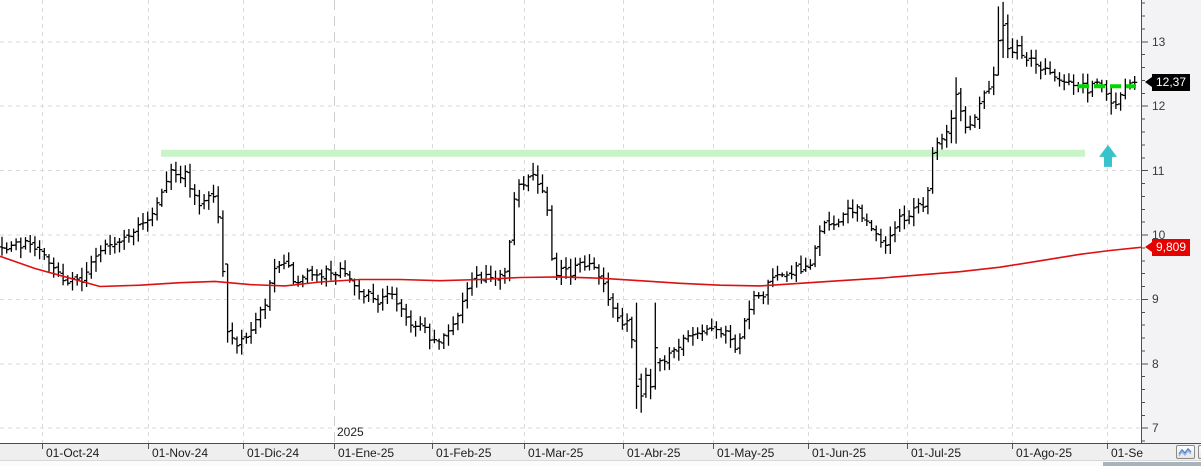 Image resolution: width=1201 pixels, height=466 pixels. What do you see at coordinates (1108, 155) in the screenshot?
I see `up-arrow-signal-icon` at bounding box center [1108, 155].